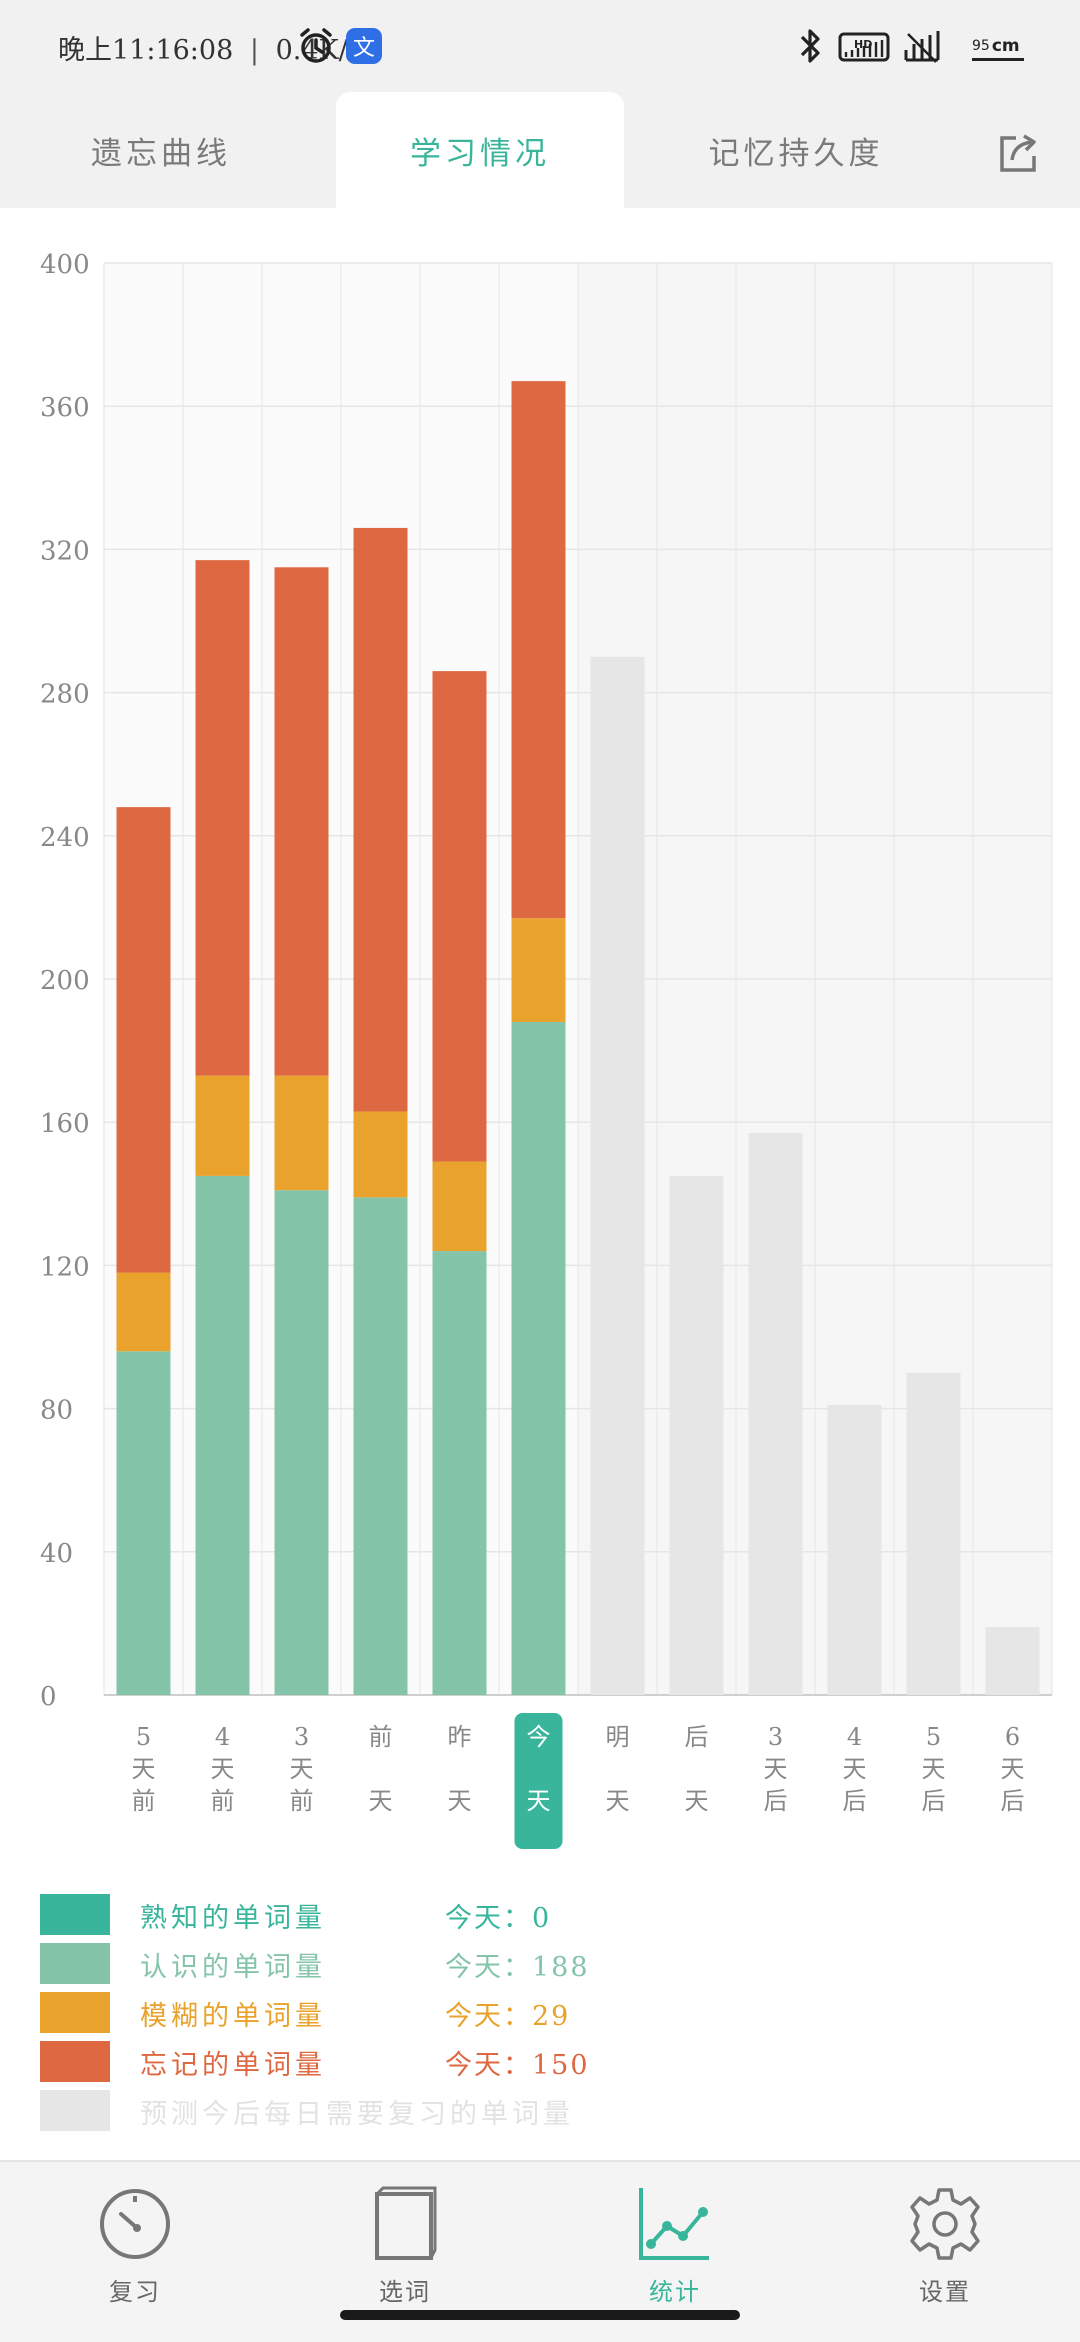 The width and height of the screenshot is (1080, 2342). I want to click on nav-select-words: 选词, so click(405, 2246).